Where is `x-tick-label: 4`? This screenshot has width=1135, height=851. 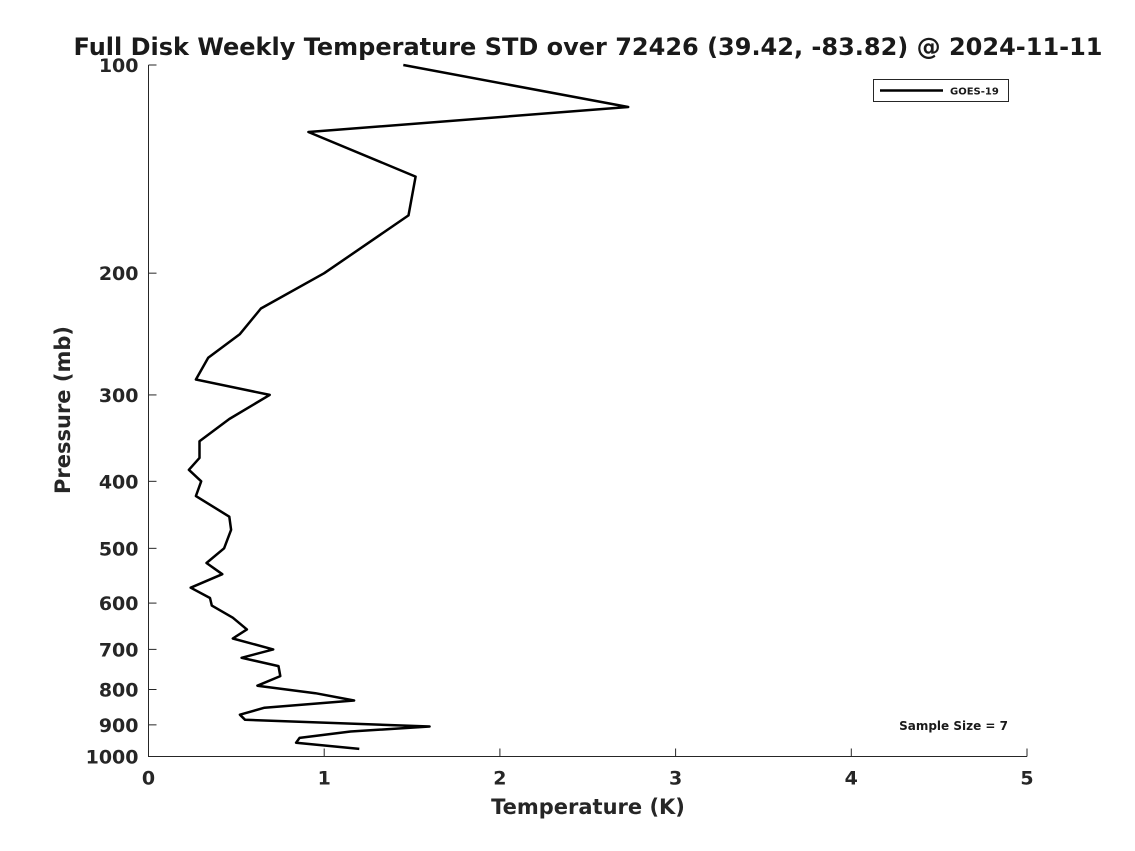
x-tick-label: 4 is located at coordinates (851, 779).